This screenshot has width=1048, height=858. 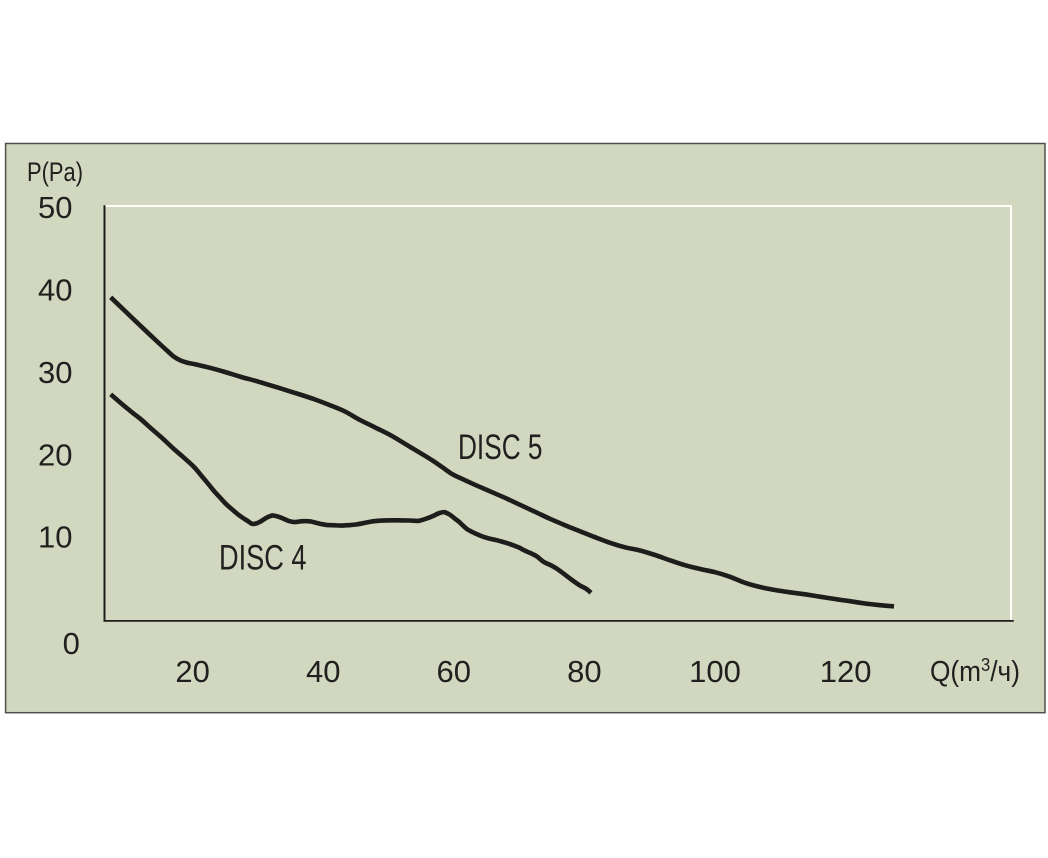 What do you see at coordinates (55, 537) in the screenshot?
I see `svg-text: 10` at bounding box center [55, 537].